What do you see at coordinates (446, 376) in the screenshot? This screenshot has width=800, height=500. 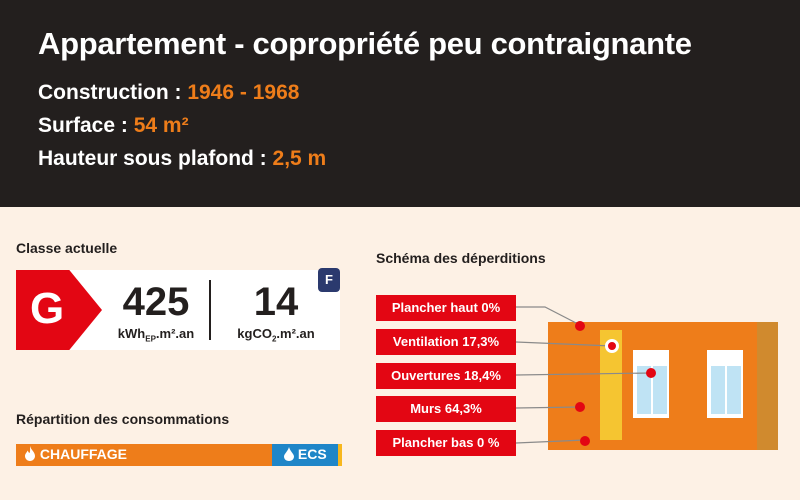 I see `loss-tag-ouvertures: Ouvertures 18,4%` at bounding box center [446, 376].